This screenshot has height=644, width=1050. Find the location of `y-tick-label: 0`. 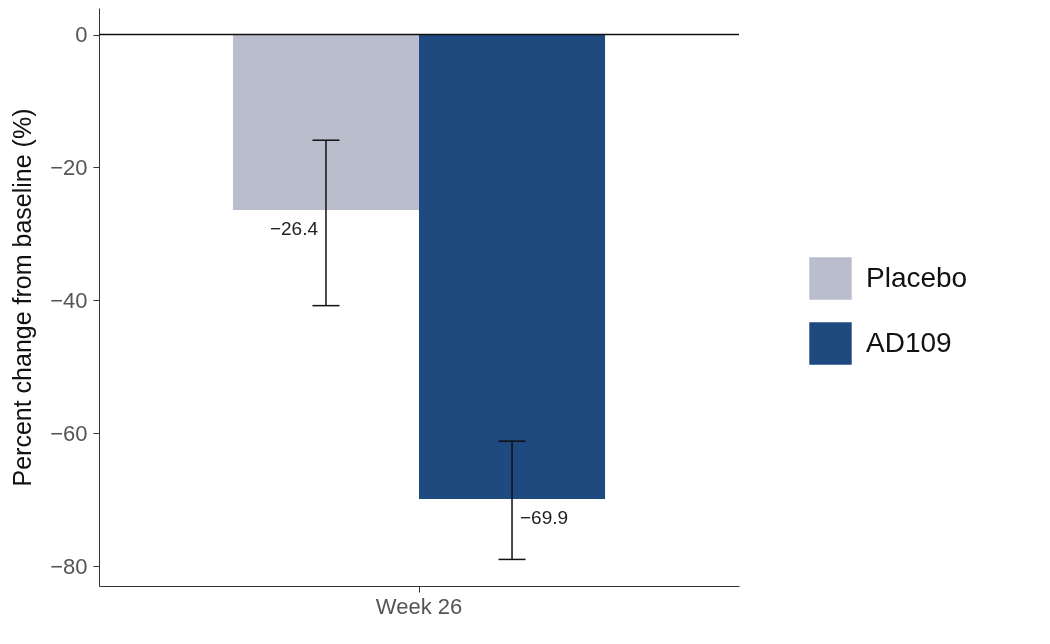

y-tick-label: 0 is located at coordinates (81, 35).